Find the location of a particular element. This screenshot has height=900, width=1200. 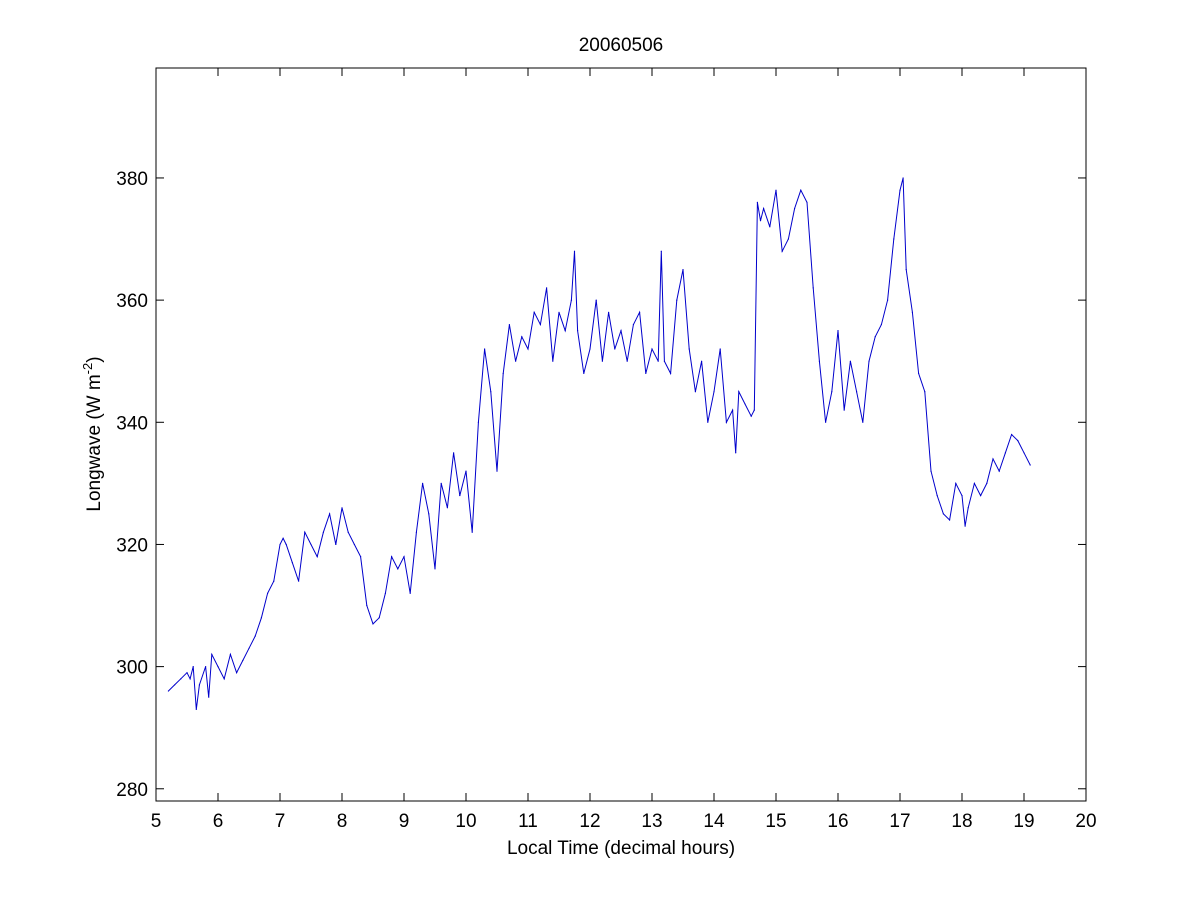

y-tick-label: 280 is located at coordinates (132, 790).